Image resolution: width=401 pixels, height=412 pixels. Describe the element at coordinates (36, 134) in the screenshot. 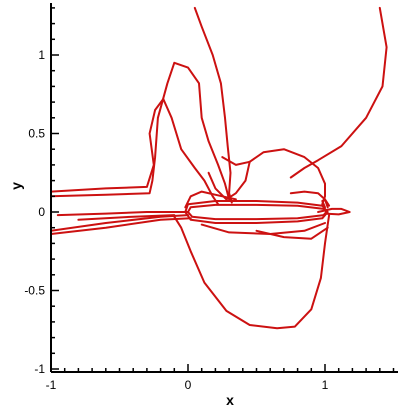

I see `y-tick-label: 0.5` at that location.